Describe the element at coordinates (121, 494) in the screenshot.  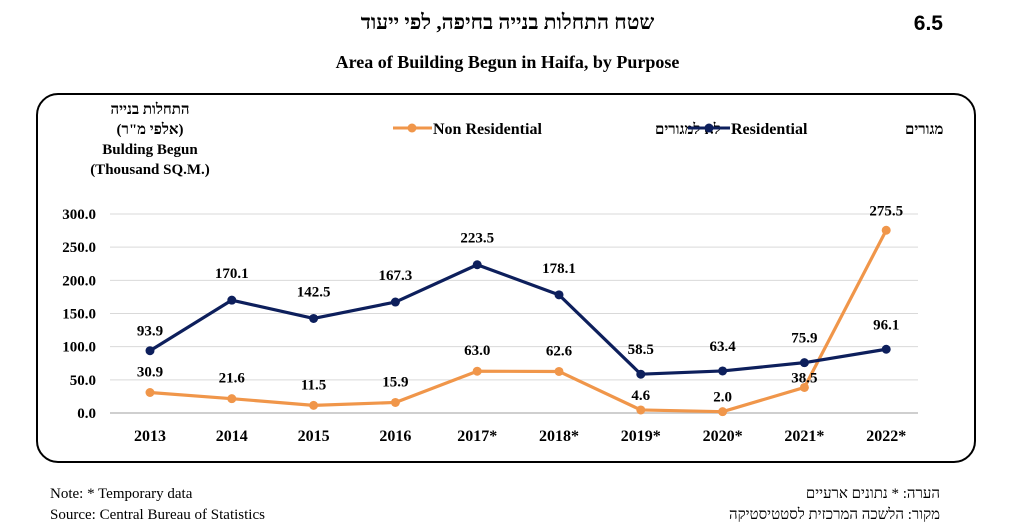
I see `note-english: Note: * Temporary data` at that location.